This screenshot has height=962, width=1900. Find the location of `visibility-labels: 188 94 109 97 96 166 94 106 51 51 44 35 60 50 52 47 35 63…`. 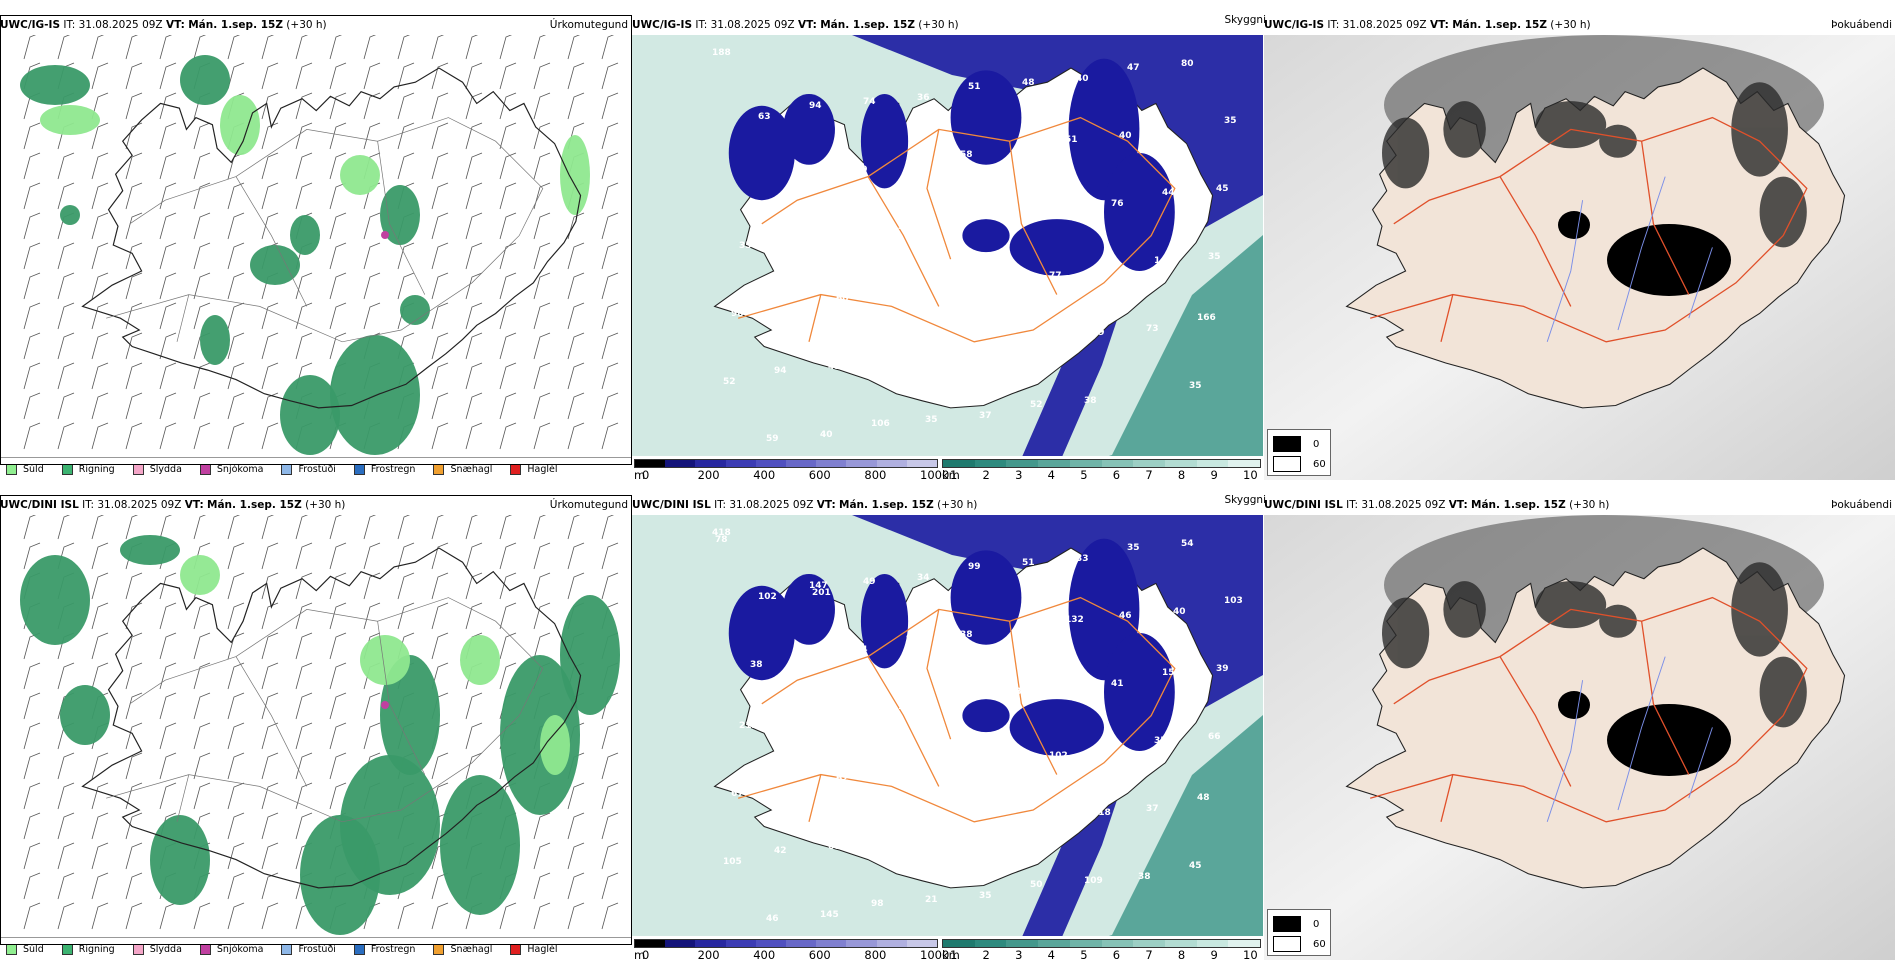

visibility-labels: 188 94 109 97 96 166 94 106 51 51 44 35 60 50 52 47 35 63… is located at coordinates (974, 246).